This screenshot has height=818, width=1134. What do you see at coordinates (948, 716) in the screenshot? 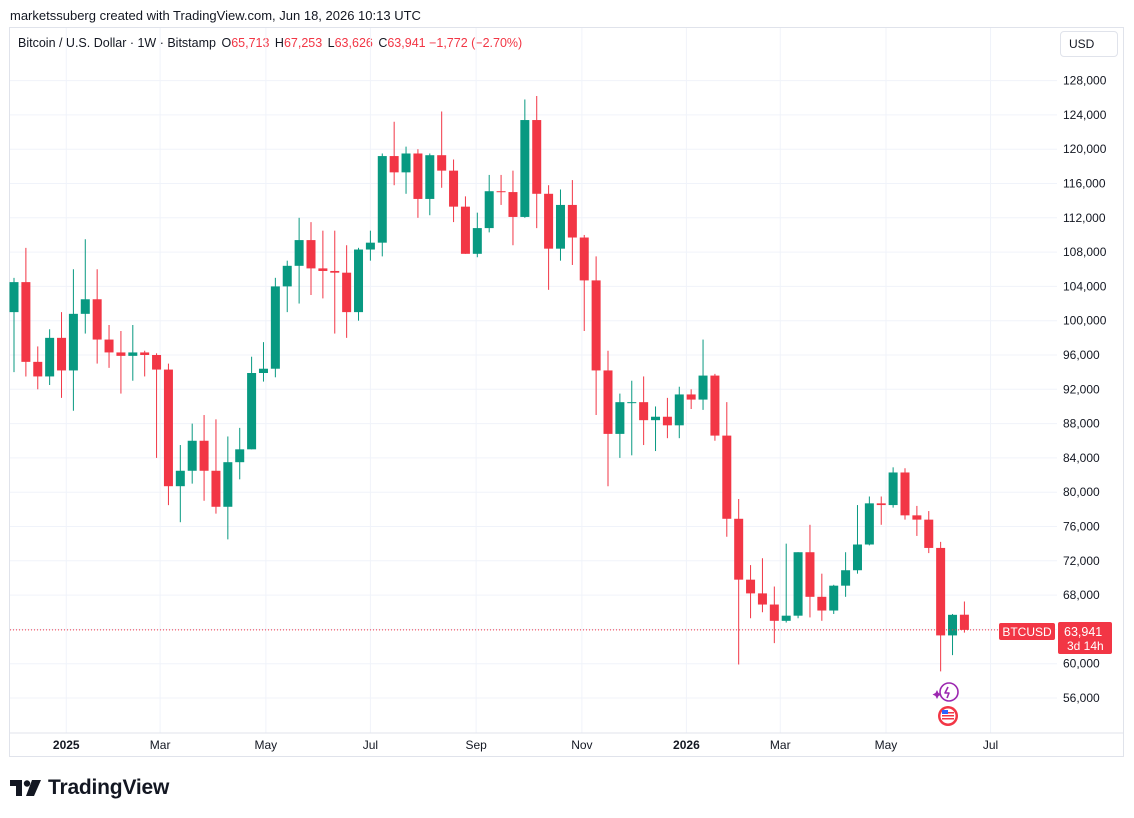
I see `us-flag-event-icon` at bounding box center [948, 716].